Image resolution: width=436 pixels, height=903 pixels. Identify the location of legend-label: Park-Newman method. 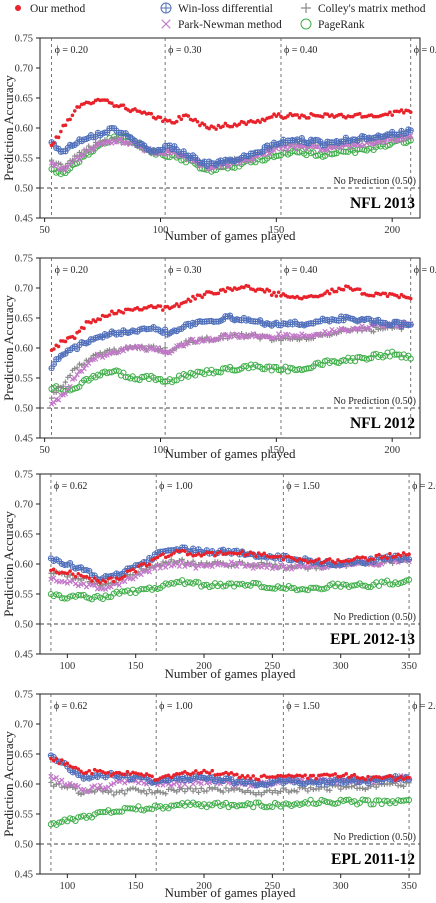
(230, 25).